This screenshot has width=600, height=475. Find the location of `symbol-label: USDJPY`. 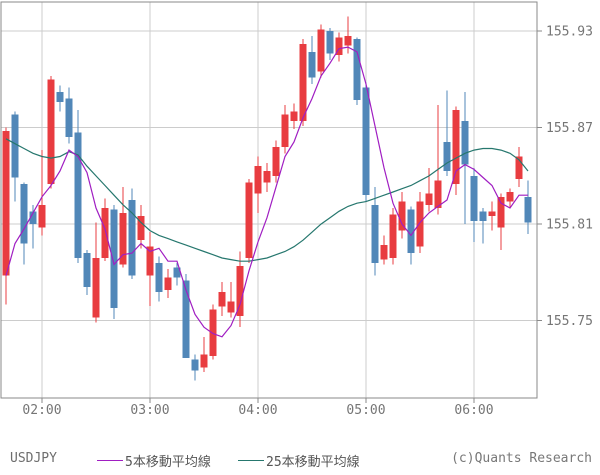

symbol-label: USDJPY is located at coordinates (33, 458).